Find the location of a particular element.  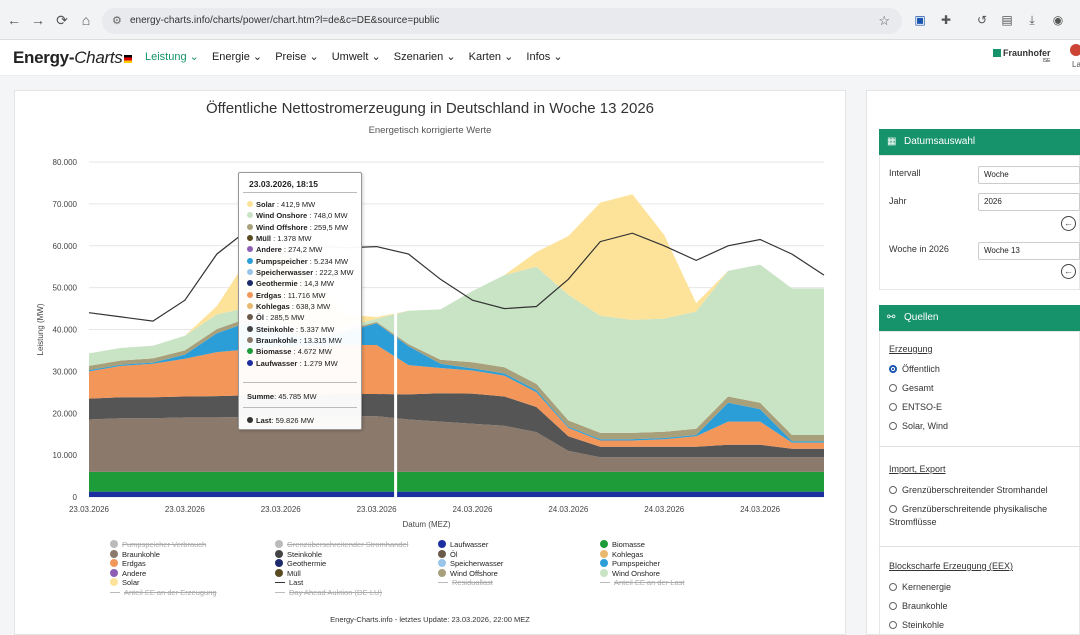

jahr-back-arrow-icon: ← is located at coordinates (1068, 223).